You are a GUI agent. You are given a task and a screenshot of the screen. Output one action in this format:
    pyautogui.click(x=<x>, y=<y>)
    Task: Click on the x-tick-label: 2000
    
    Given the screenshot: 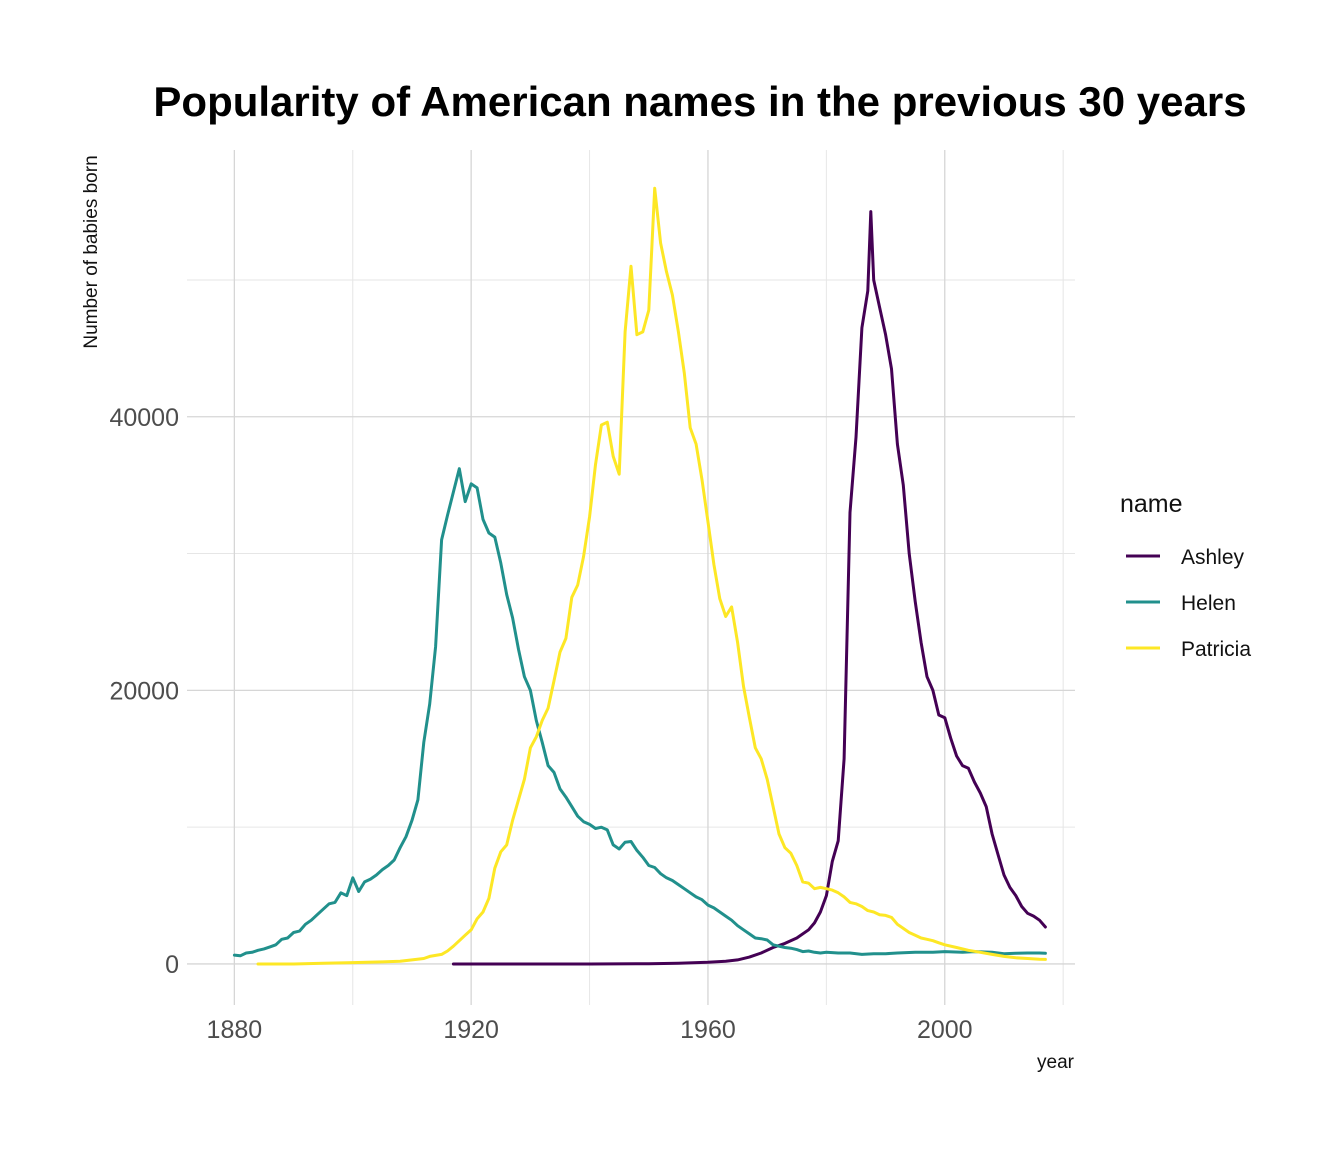 What is the action you would take?
    pyautogui.click(x=945, y=1030)
    